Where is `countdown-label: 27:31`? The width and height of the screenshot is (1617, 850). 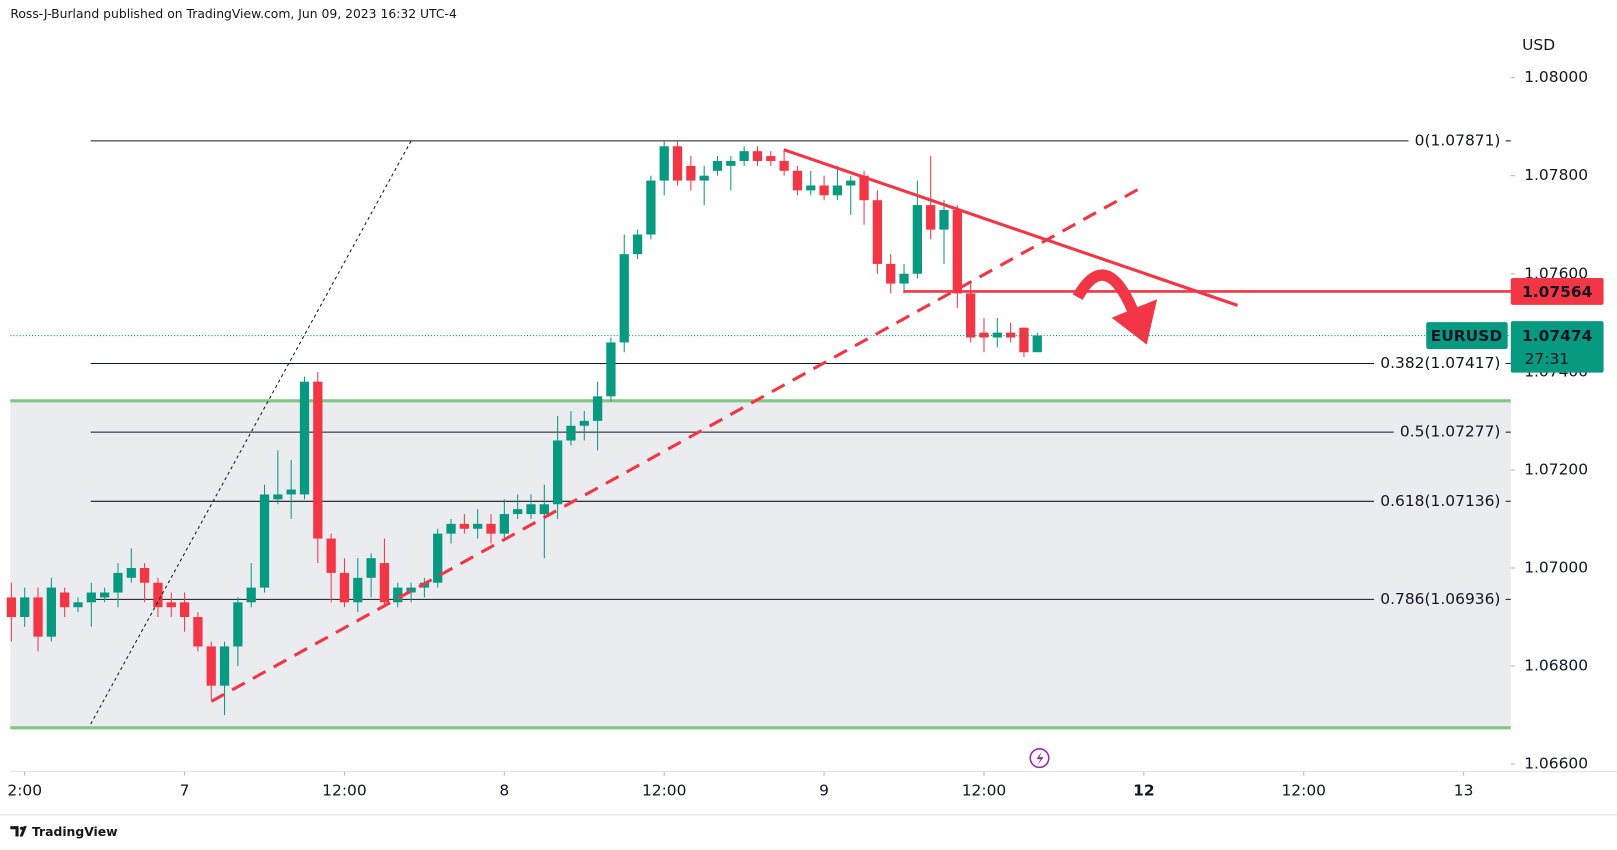
countdown-label: 27:31 is located at coordinates (1547, 359).